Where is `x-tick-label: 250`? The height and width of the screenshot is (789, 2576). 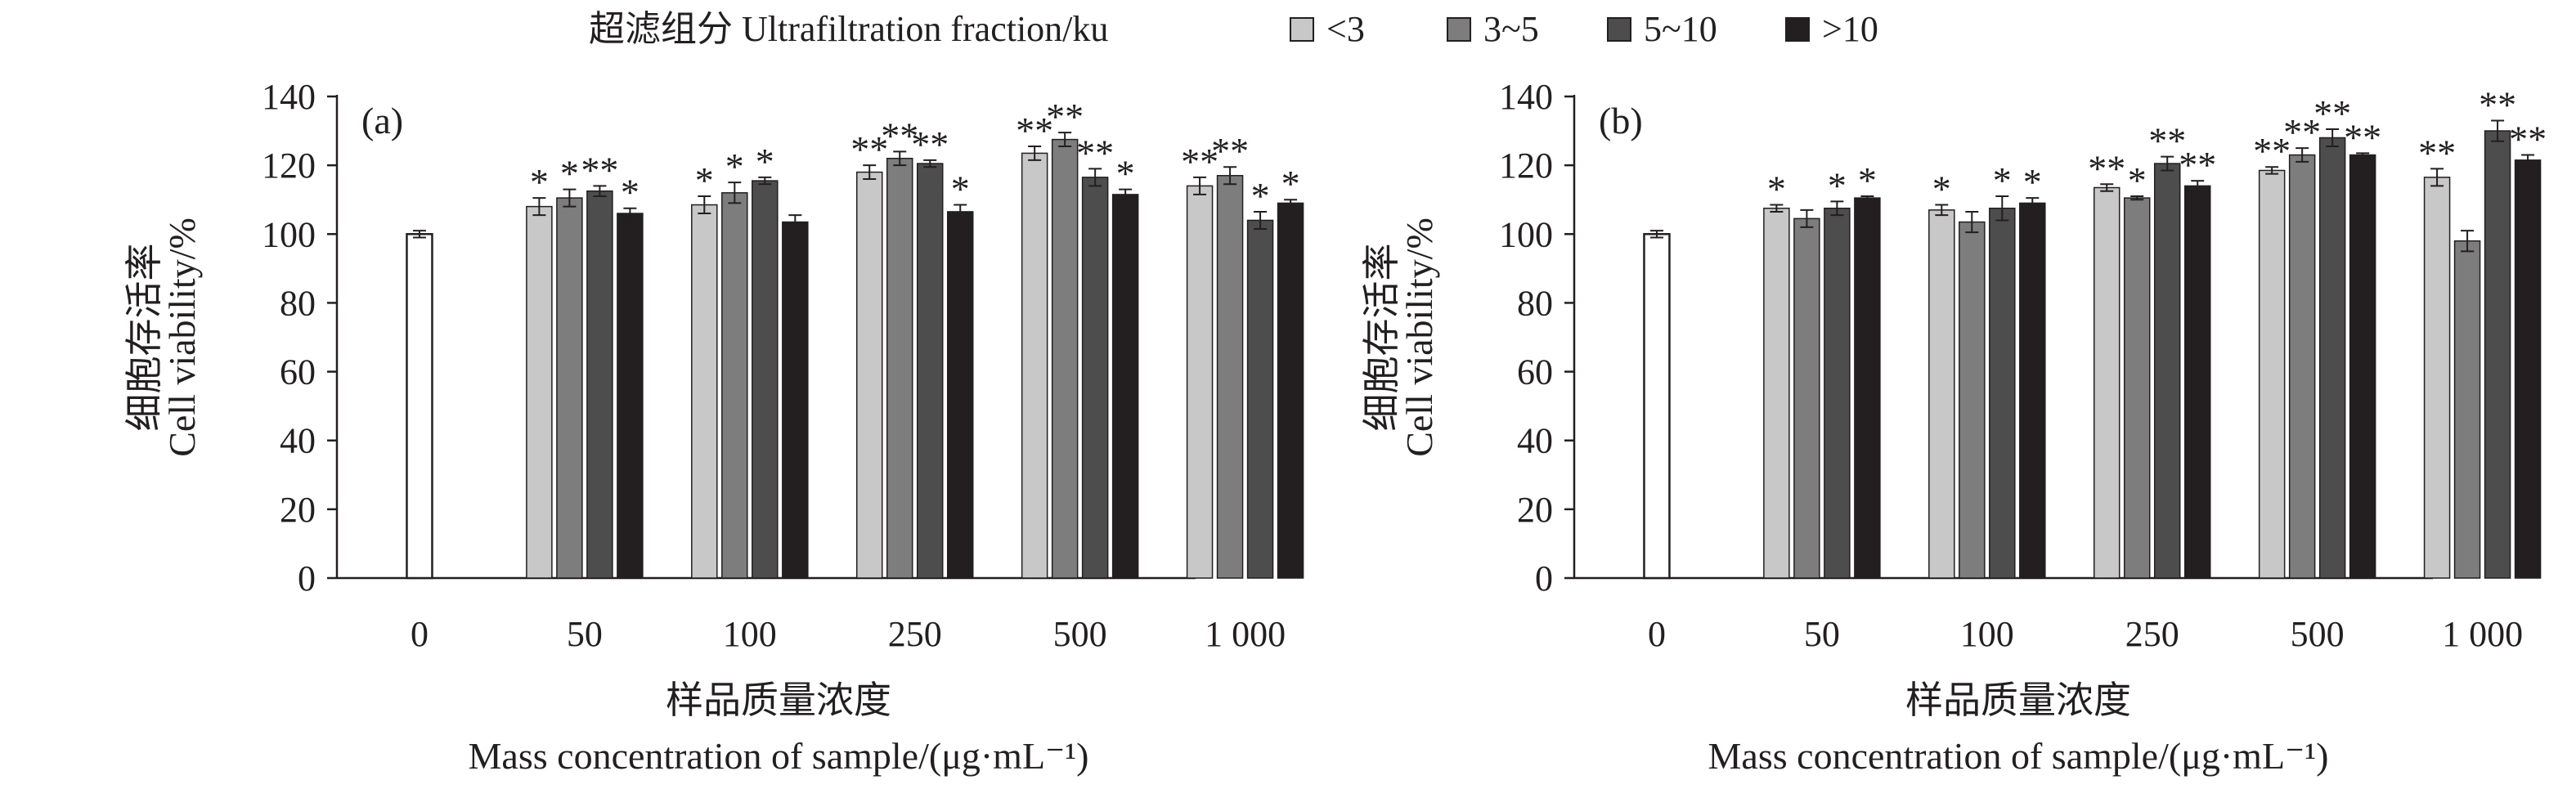 x-tick-label: 250 is located at coordinates (915, 634).